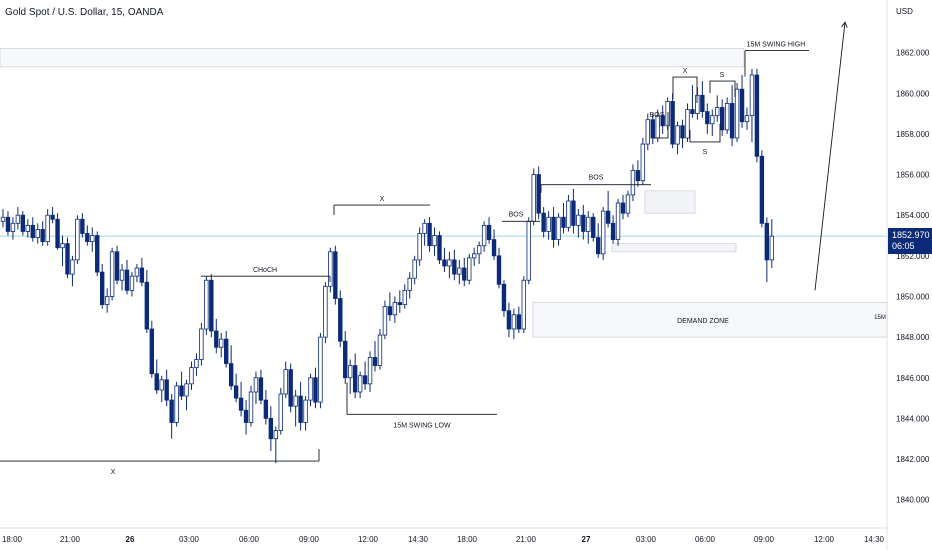 Image resolution: width=932 pixels, height=555 pixels. Describe the element at coordinates (913, 459) in the screenshot. I see `y-tick-label: 1842.000` at that location.